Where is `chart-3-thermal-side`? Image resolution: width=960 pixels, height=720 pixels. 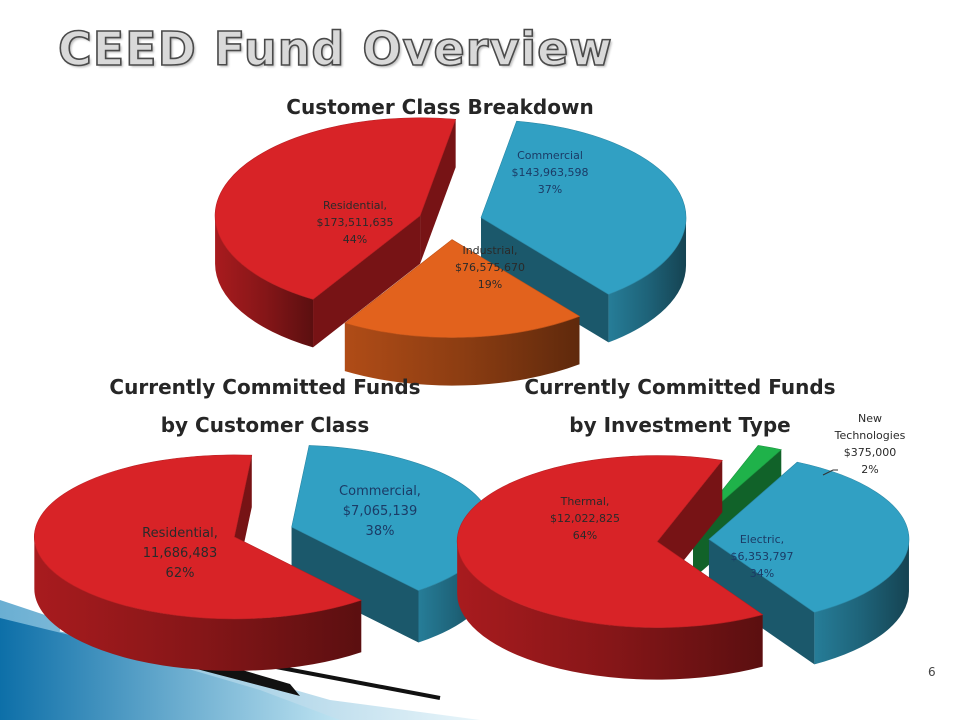 chart-3-thermal-side is located at coordinates (610, 610).